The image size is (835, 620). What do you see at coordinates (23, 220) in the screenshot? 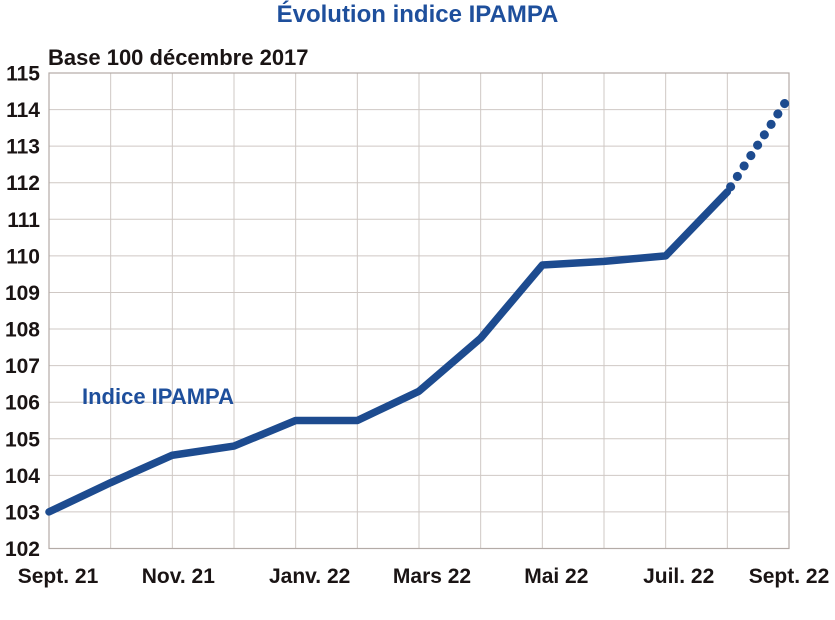
I see `y-tick-label: 111` at bounding box center [23, 220].